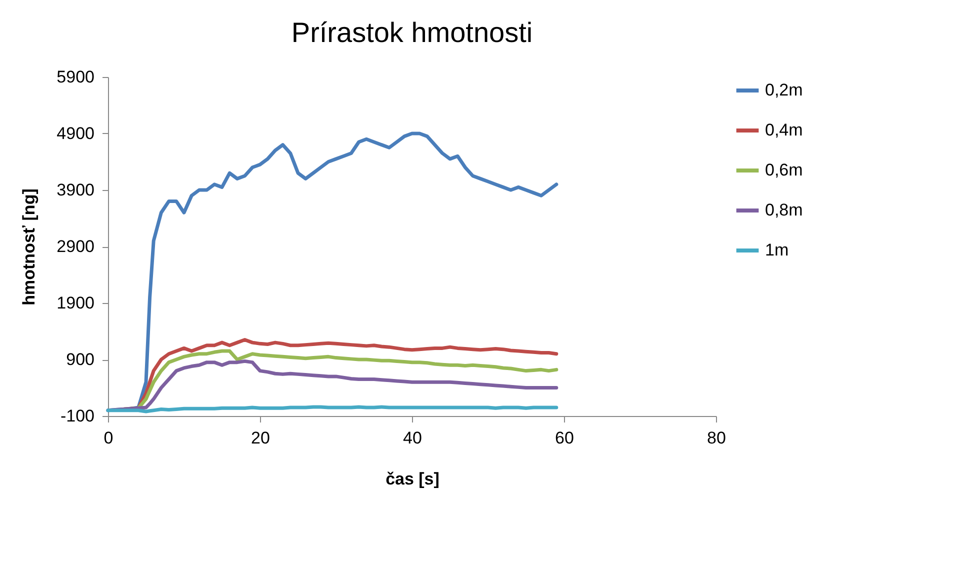  Describe the element at coordinates (777, 250) in the screenshot. I see `legend-label: 1m` at that location.